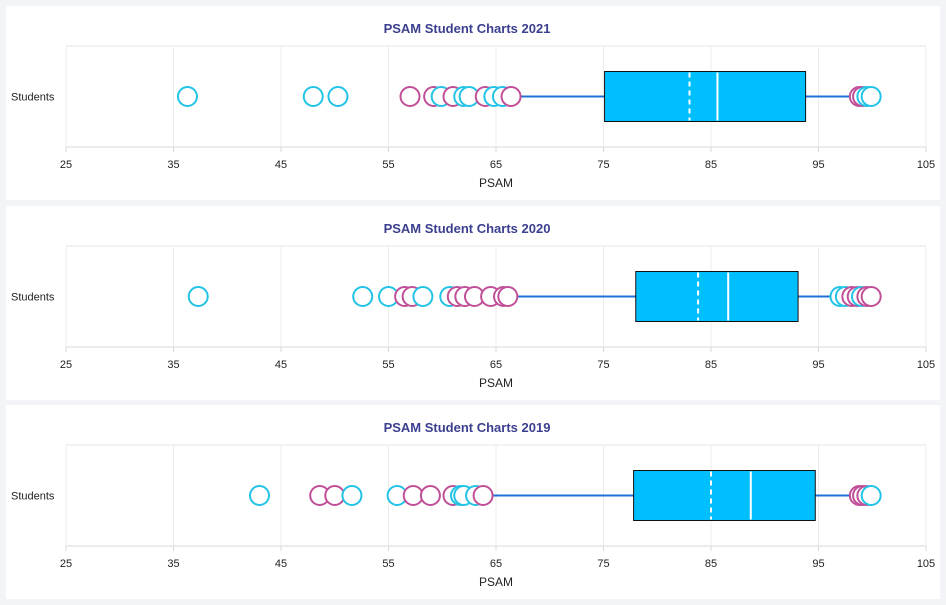 This screenshot has width=946, height=605. I want to click on chart-title: PSAM Student Charts 2021, so click(467, 28).